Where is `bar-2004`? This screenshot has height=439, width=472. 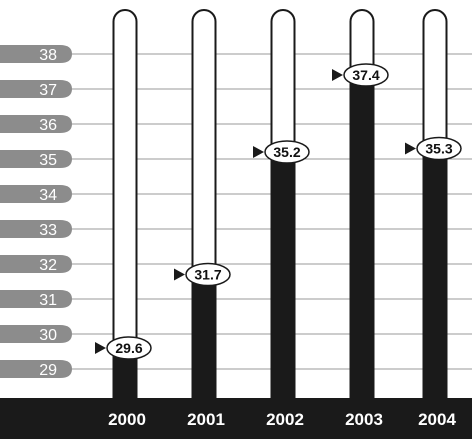 bar-2004 is located at coordinates (435, 273).